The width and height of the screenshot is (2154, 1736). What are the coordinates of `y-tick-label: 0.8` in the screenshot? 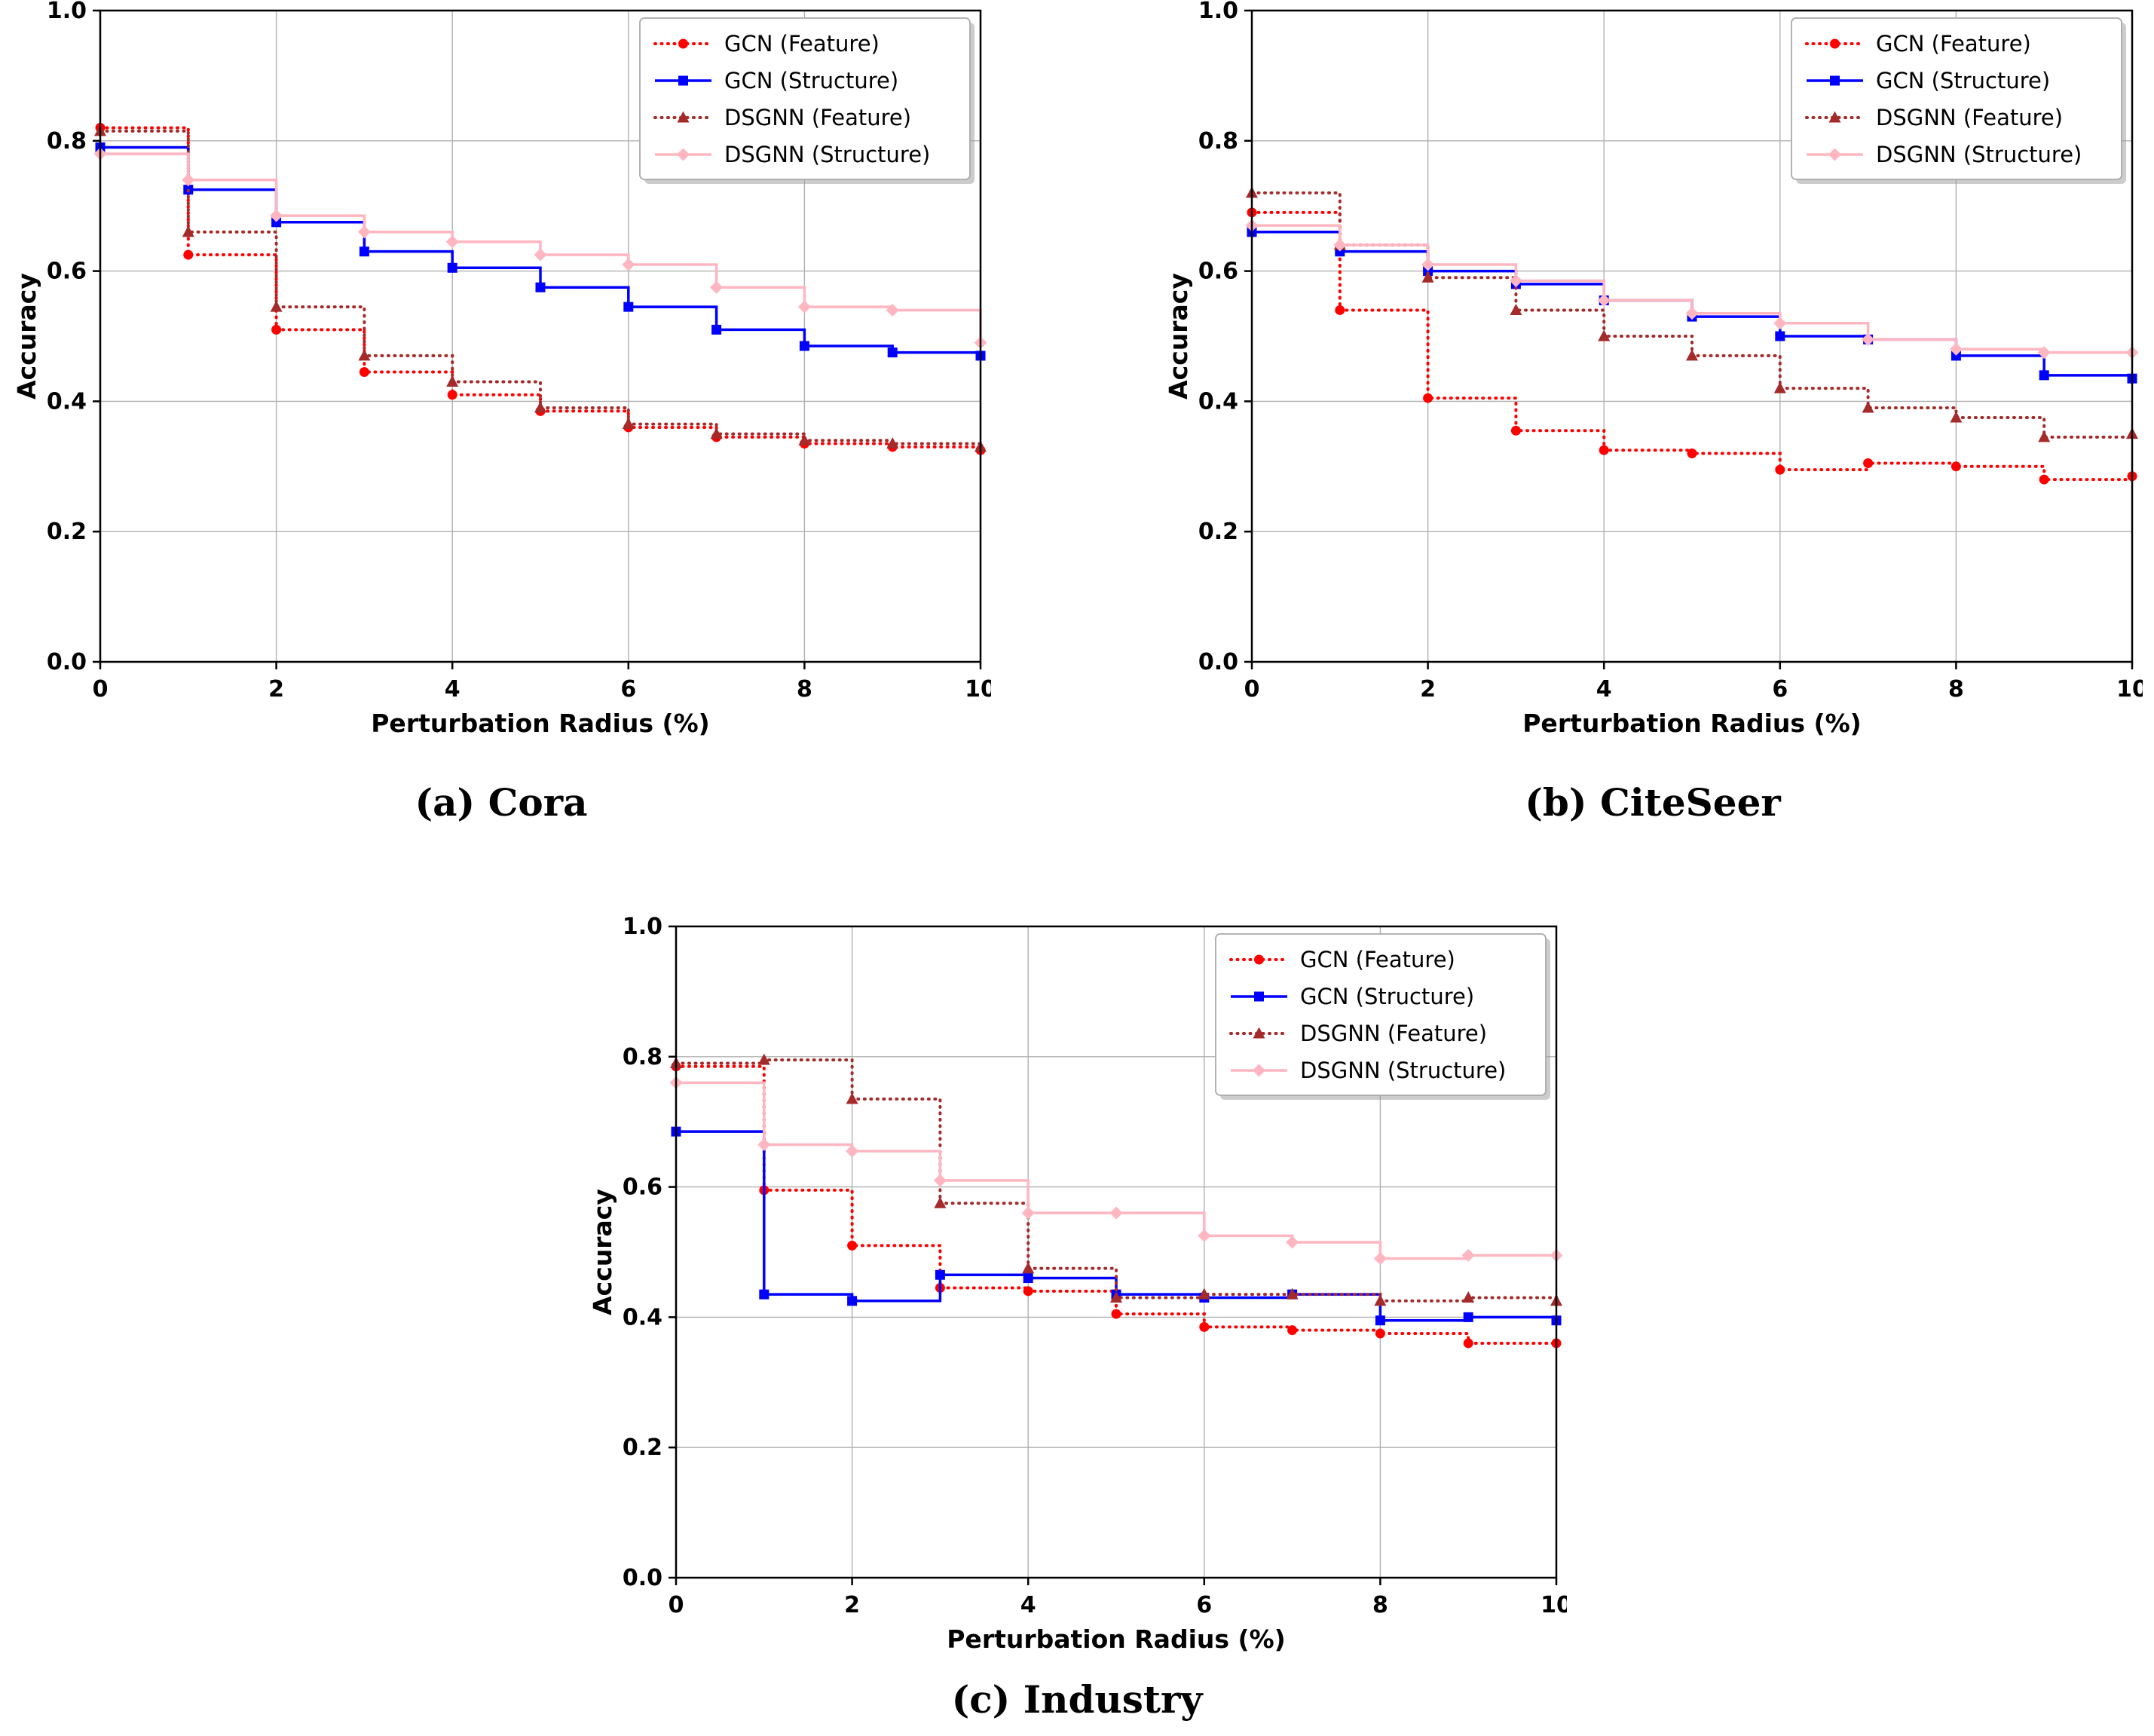 It's located at (67, 141).